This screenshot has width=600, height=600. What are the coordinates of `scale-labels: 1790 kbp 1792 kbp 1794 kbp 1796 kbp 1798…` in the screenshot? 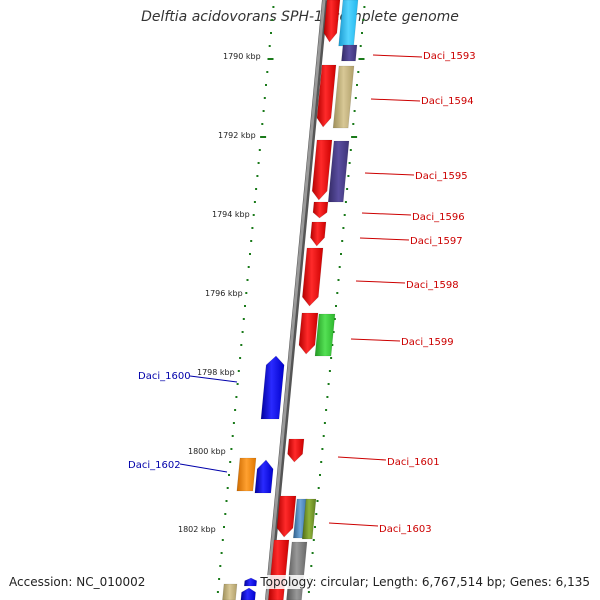 It's located at (219, 293).